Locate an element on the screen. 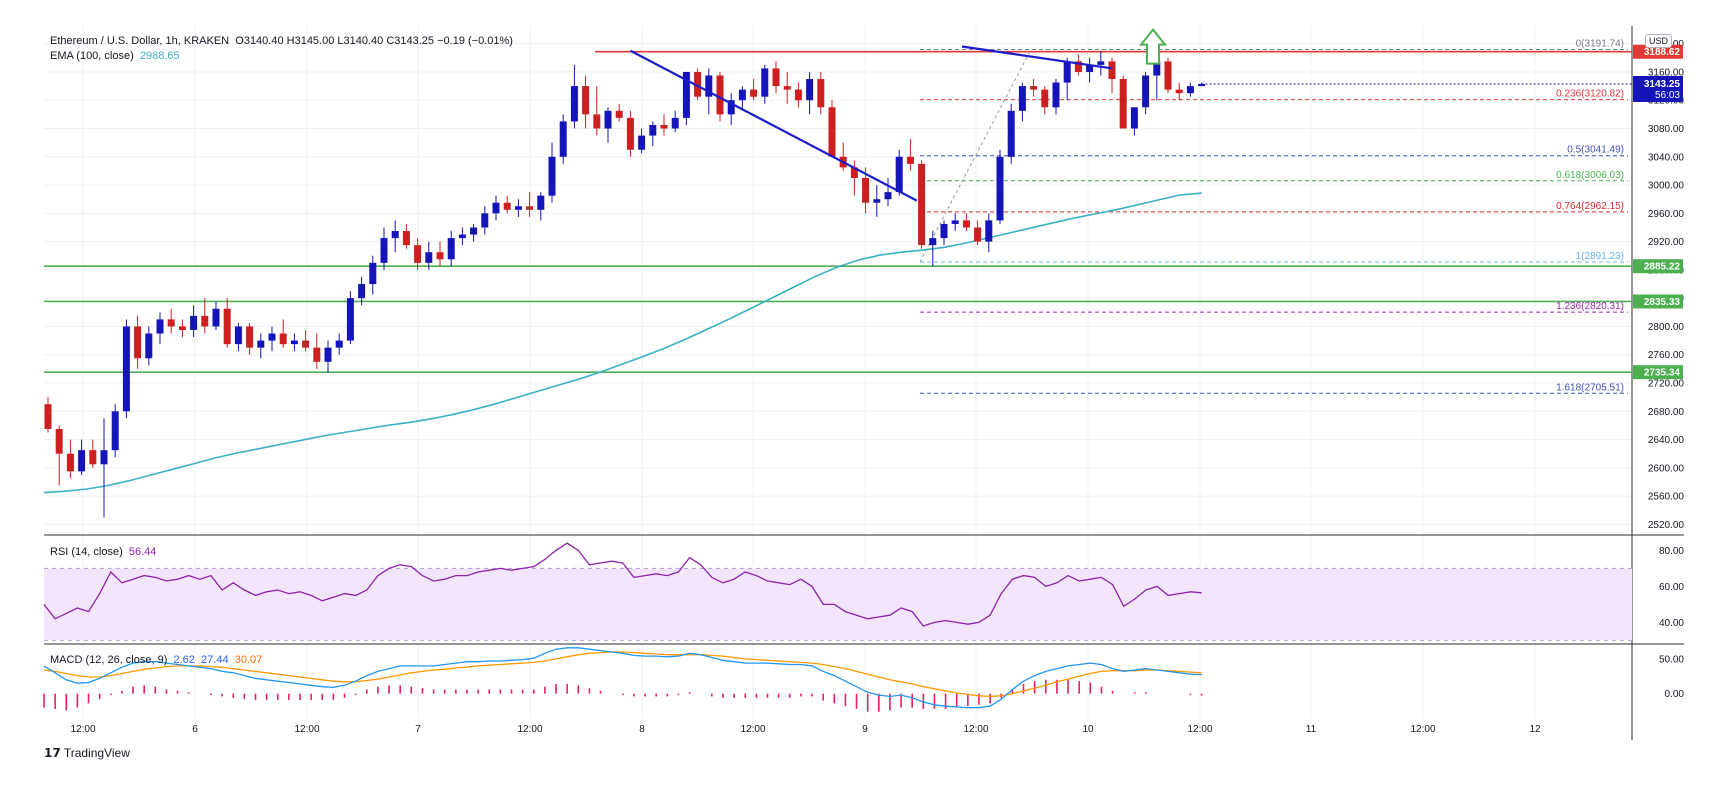  macd-tick-label: 0.00 is located at coordinates (1675, 694).